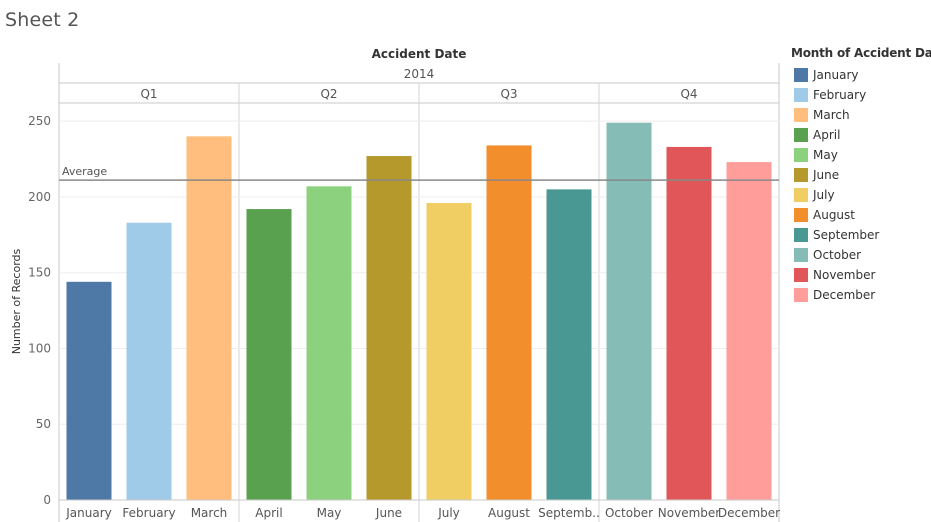 This screenshot has width=931, height=522. What do you see at coordinates (209, 513) in the screenshot?
I see `x-tick-label: March` at bounding box center [209, 513].